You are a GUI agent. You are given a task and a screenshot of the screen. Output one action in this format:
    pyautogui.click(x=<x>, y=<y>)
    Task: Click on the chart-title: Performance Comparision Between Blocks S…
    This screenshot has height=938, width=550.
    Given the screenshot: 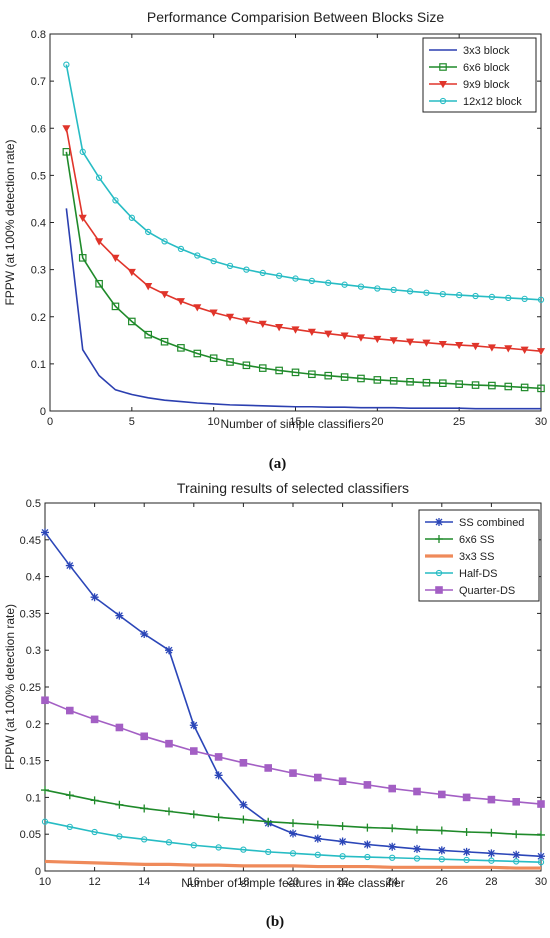 What is the action you would take?
    pyautogui.click(x=295, y=17)
    